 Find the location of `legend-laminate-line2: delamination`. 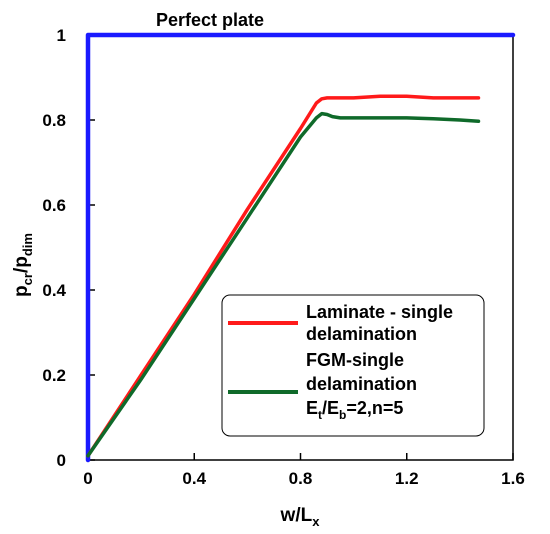

legend-laminate-line2: delamination is located at coordinates (361, 334).